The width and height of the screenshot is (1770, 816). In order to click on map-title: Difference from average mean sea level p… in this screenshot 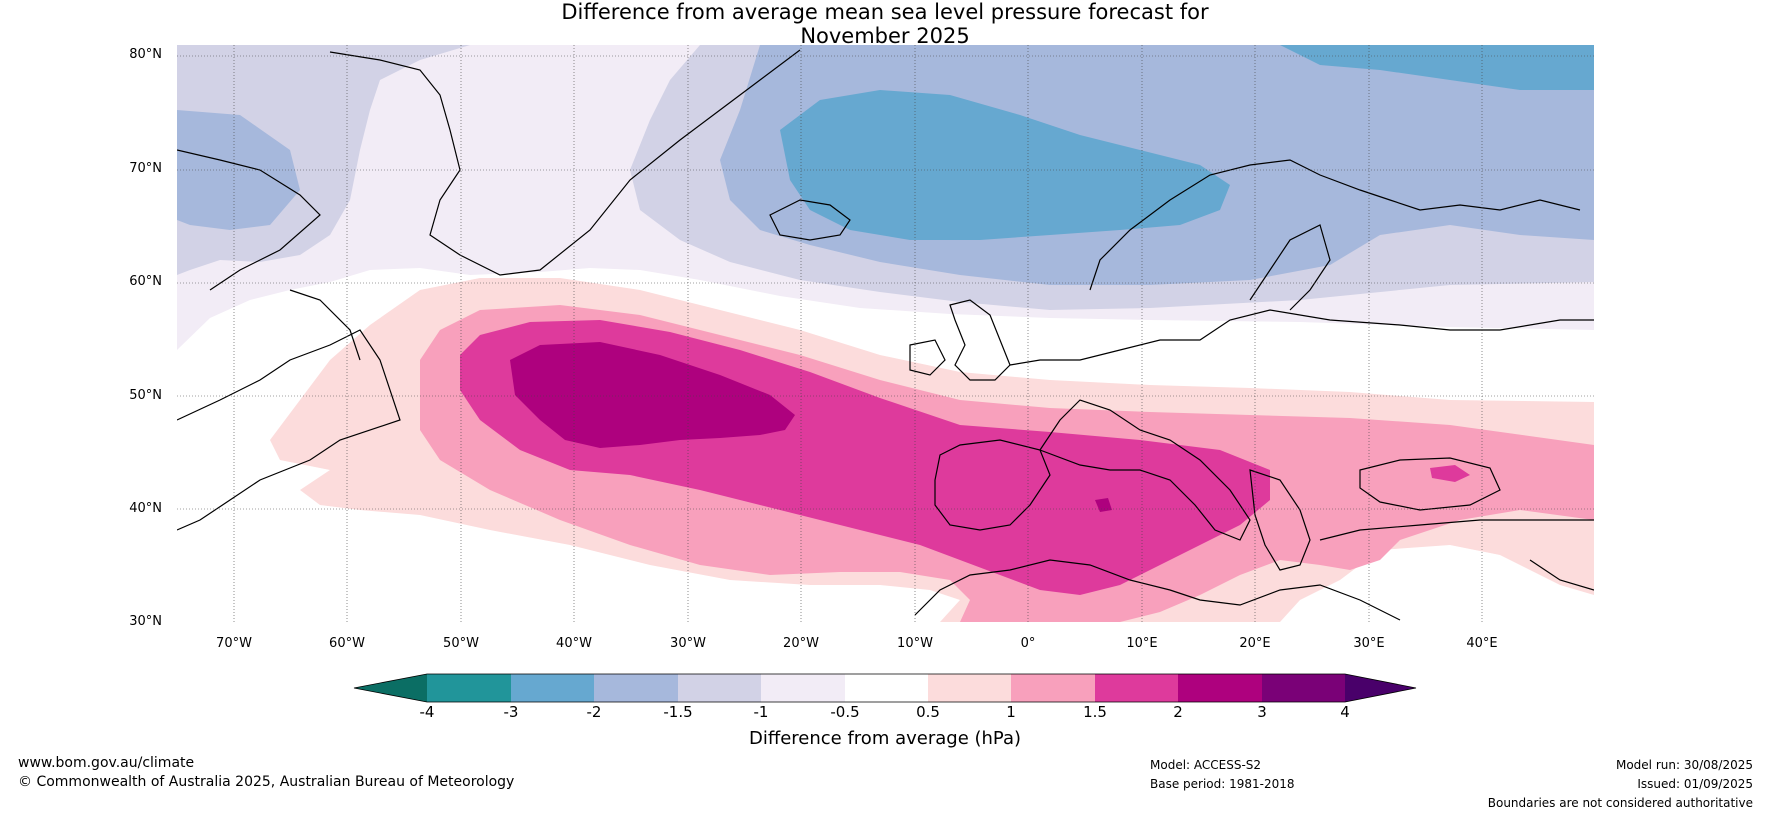, I will do `click(885, 24)`.